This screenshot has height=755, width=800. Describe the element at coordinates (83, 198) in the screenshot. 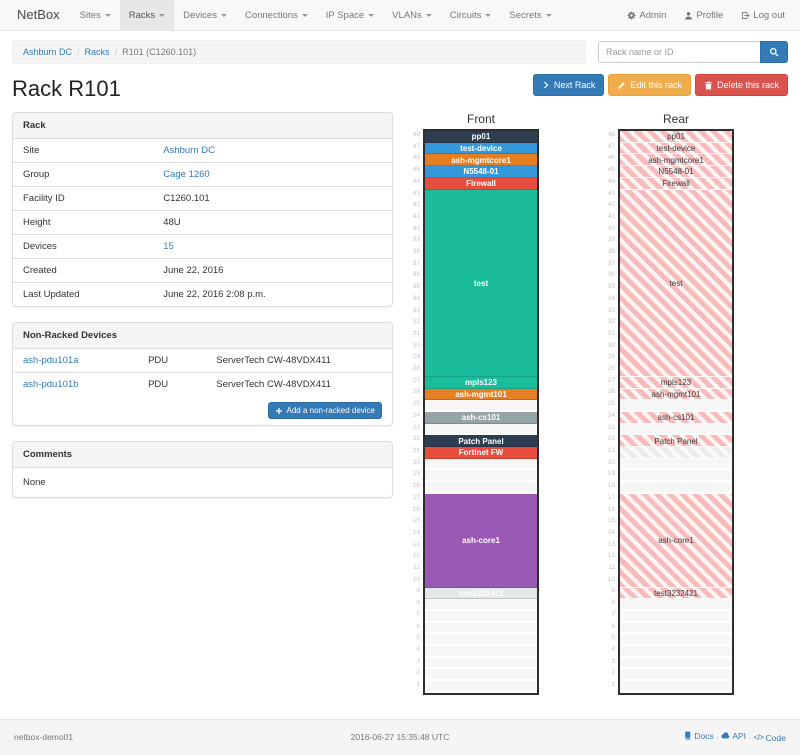

I see `attr-label: Facility ID` at that location.